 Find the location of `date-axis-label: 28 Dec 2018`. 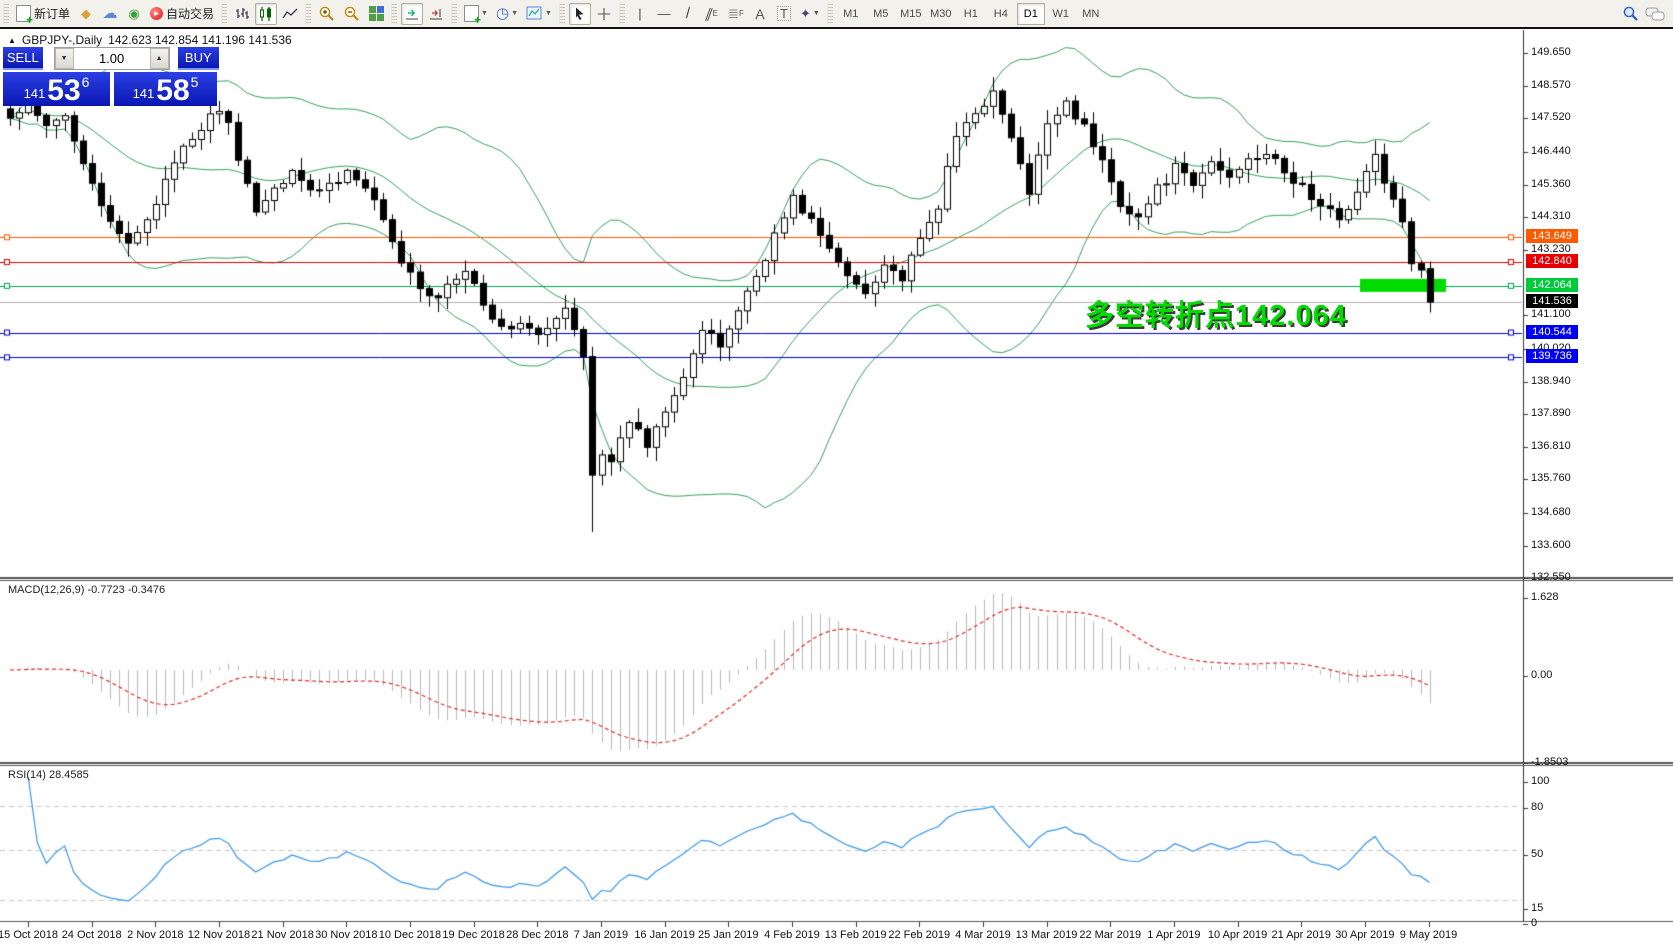

date-axis-label: 28 Dec 2018 is located at coordinates (537, 935).